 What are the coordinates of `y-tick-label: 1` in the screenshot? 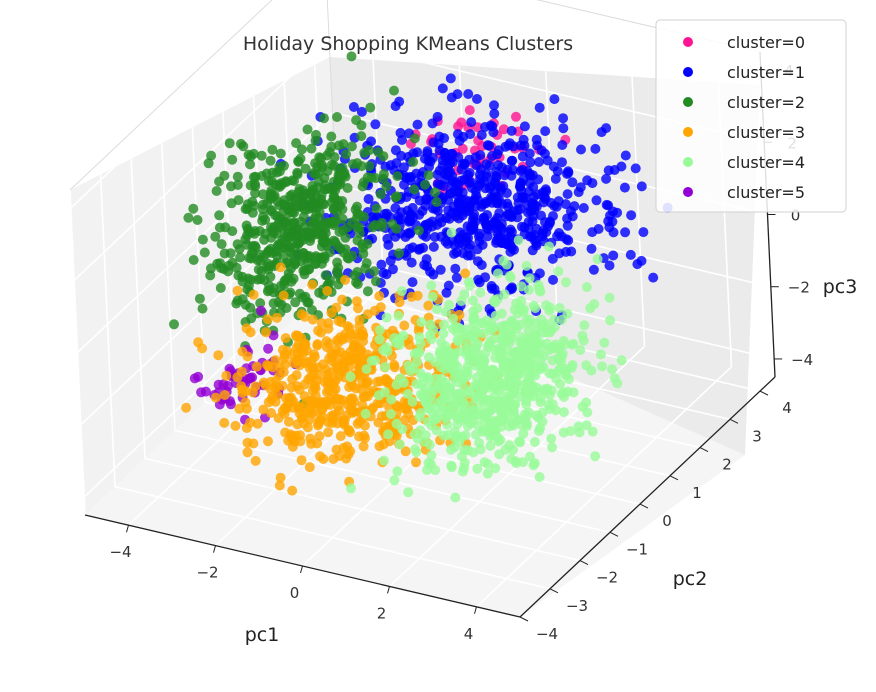 It's located at (697, 493).